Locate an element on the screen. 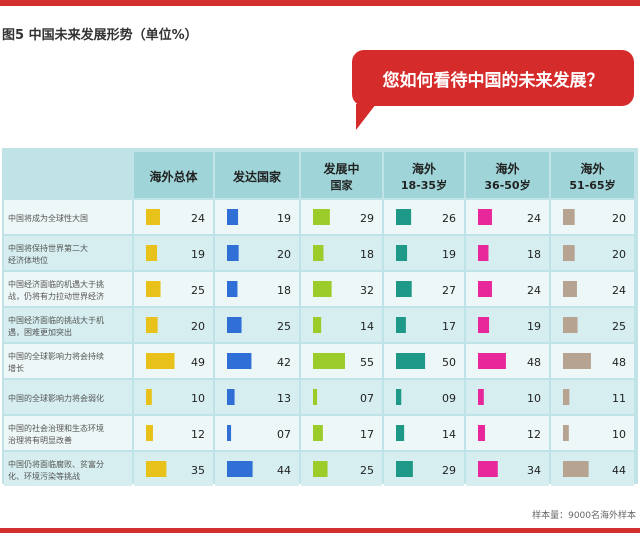  value-label: 07 is located at coordinates (284, 434).